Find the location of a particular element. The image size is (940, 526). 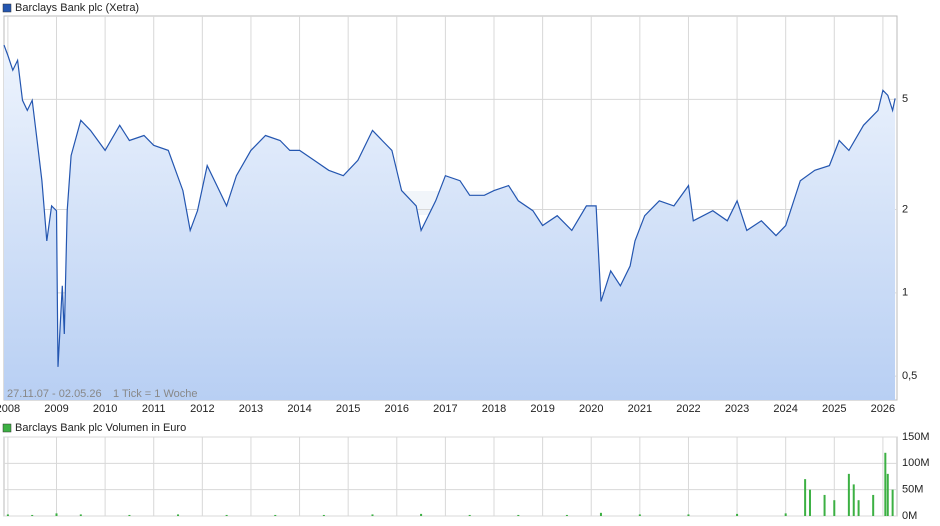

tick-annotation: 1 Tick = 1 Woche is located at coordinates (155, 394).